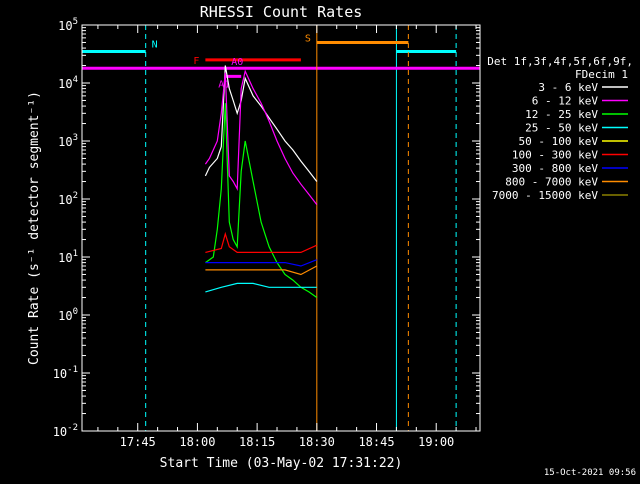 The image size is (640, 484). I want to click on y-tick-label-7: 10⁵, so click(68, 25).